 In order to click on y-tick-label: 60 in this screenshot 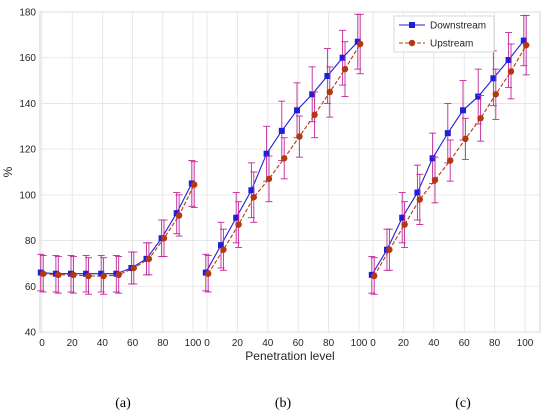, I will do `click(31, 287)`.